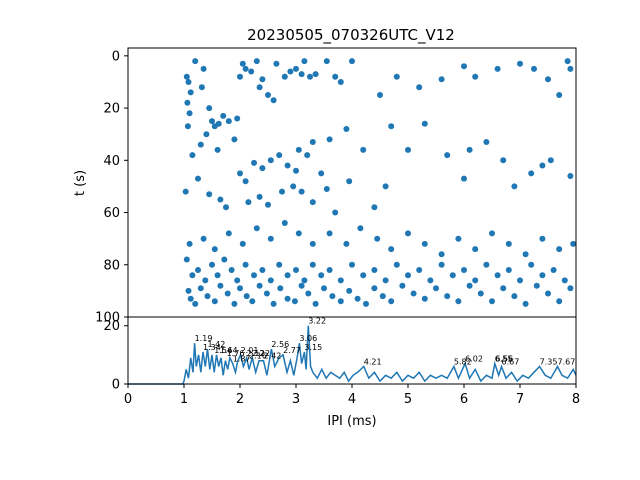 This screenshot has width=640, height=480. What do you see at coordinates (229, 350) in the screenshot?
I see `peak-label: 1.64` at bounding box center [229, 350].